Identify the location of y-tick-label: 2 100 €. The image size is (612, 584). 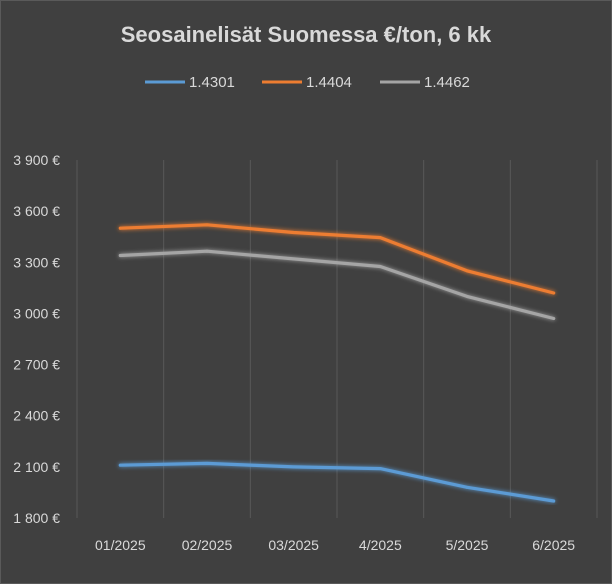
(36, 467).